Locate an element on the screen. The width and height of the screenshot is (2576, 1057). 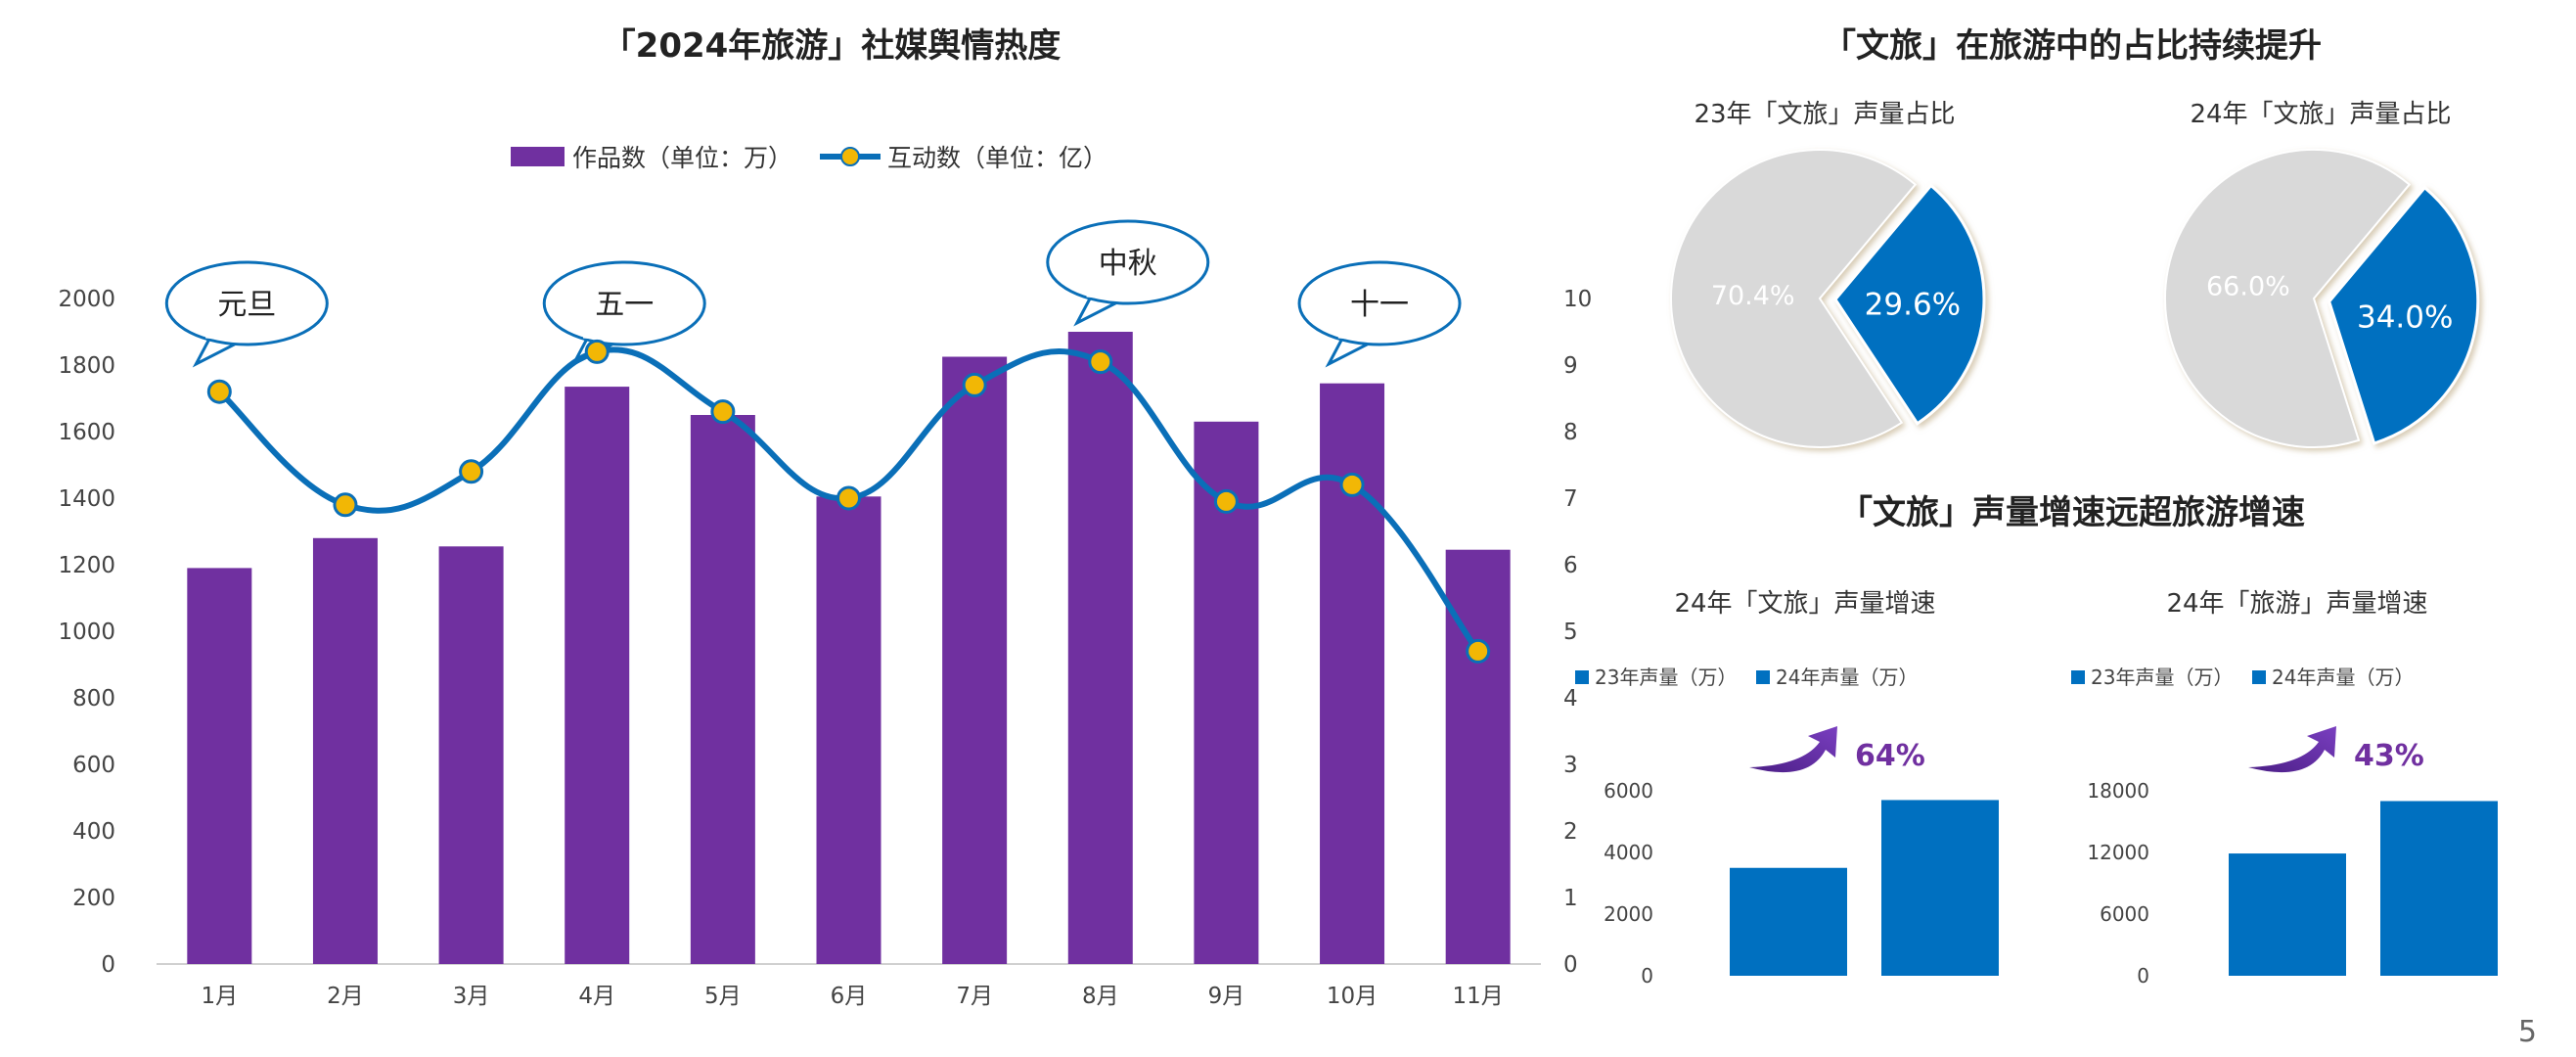
y-left-tick-label: 1000 is located at coordinates (86, 633).